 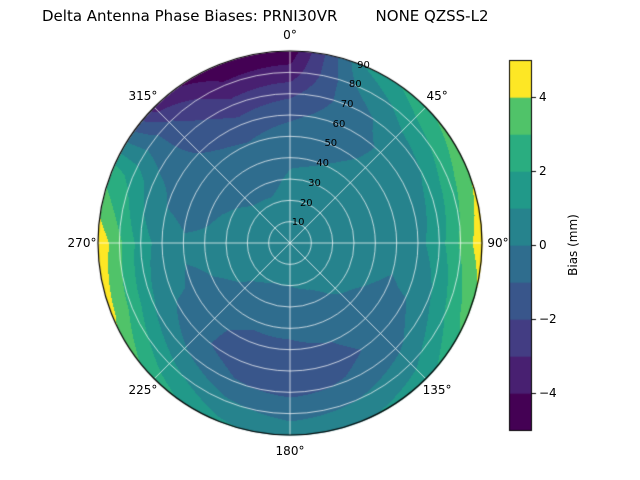 What do you see at coordinates (339, 124) in the screenshot?
I see `radial-tick-label: 60` at bounding box center [339, 124].